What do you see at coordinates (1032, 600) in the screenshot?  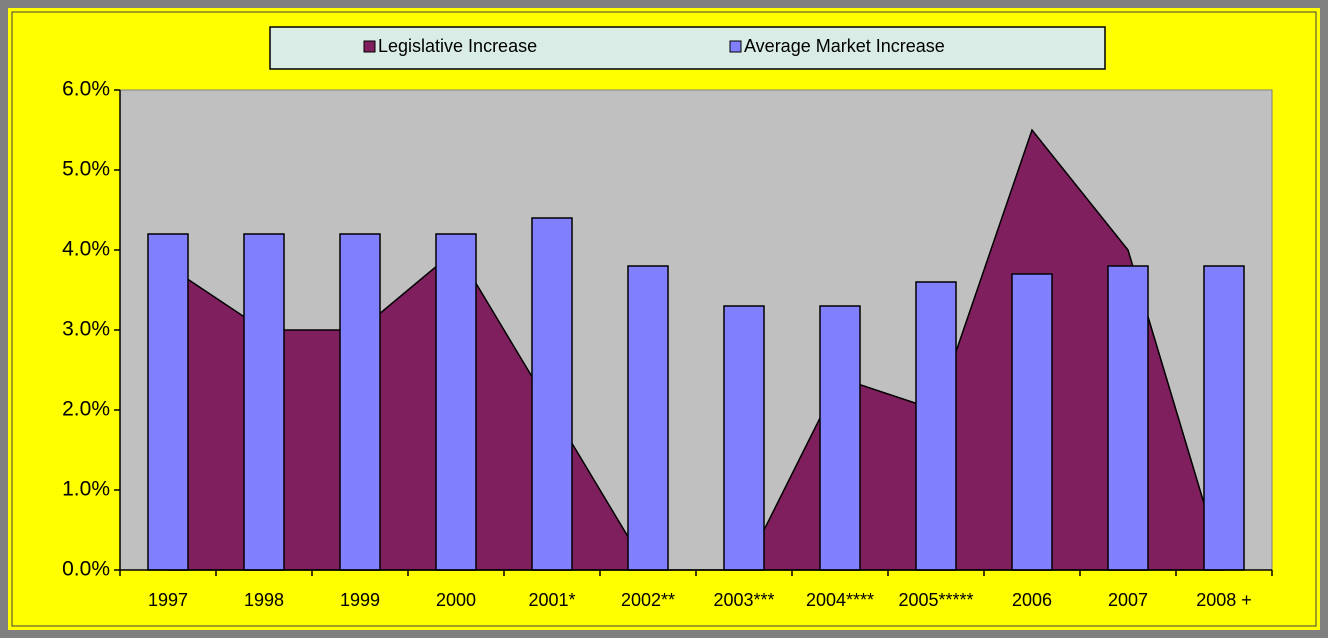 I see `x-tick-label: 2006` at bounding box center [1032, 600].